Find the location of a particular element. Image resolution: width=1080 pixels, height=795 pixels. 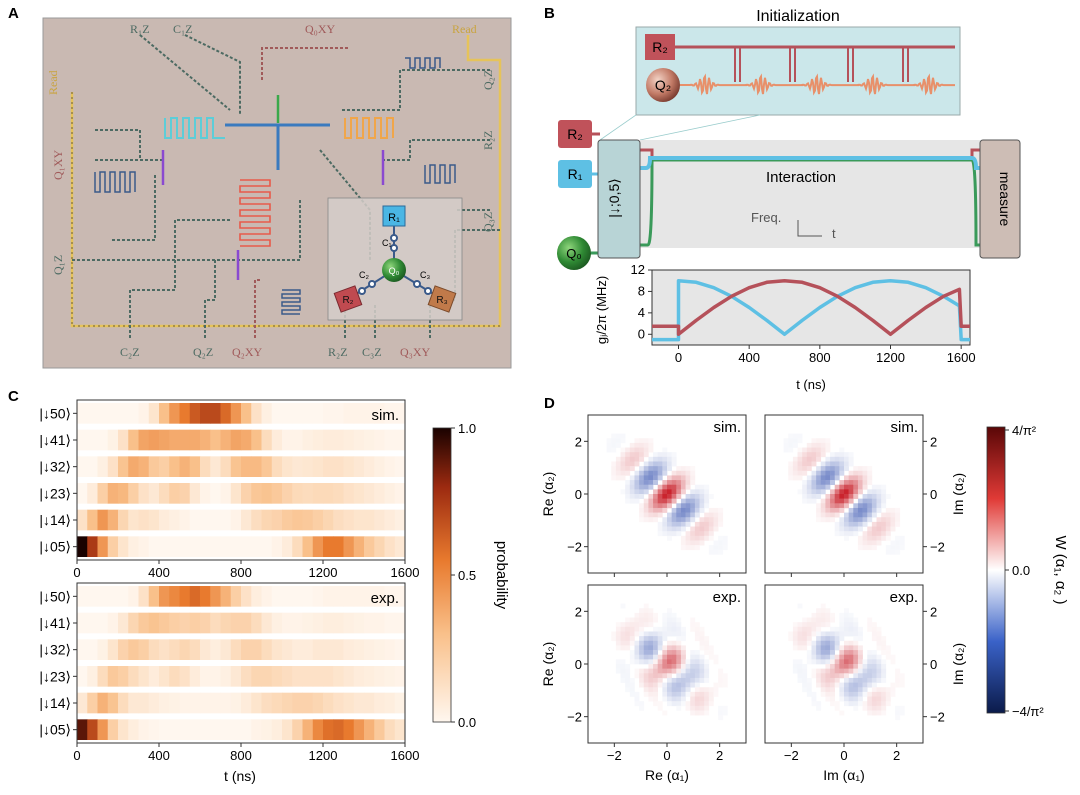

node-c2-label: C₂ is located at coordinates (364, 275).